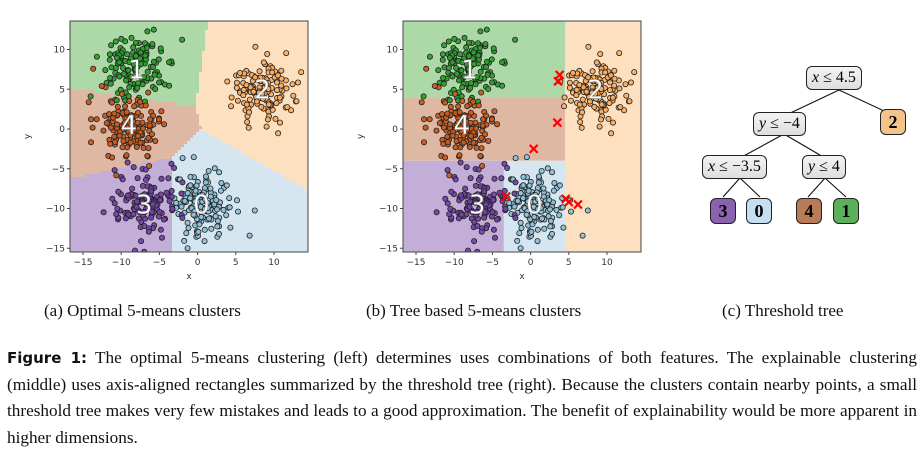  I want to click on tree-leaf-1: 1, so click(846, 211).